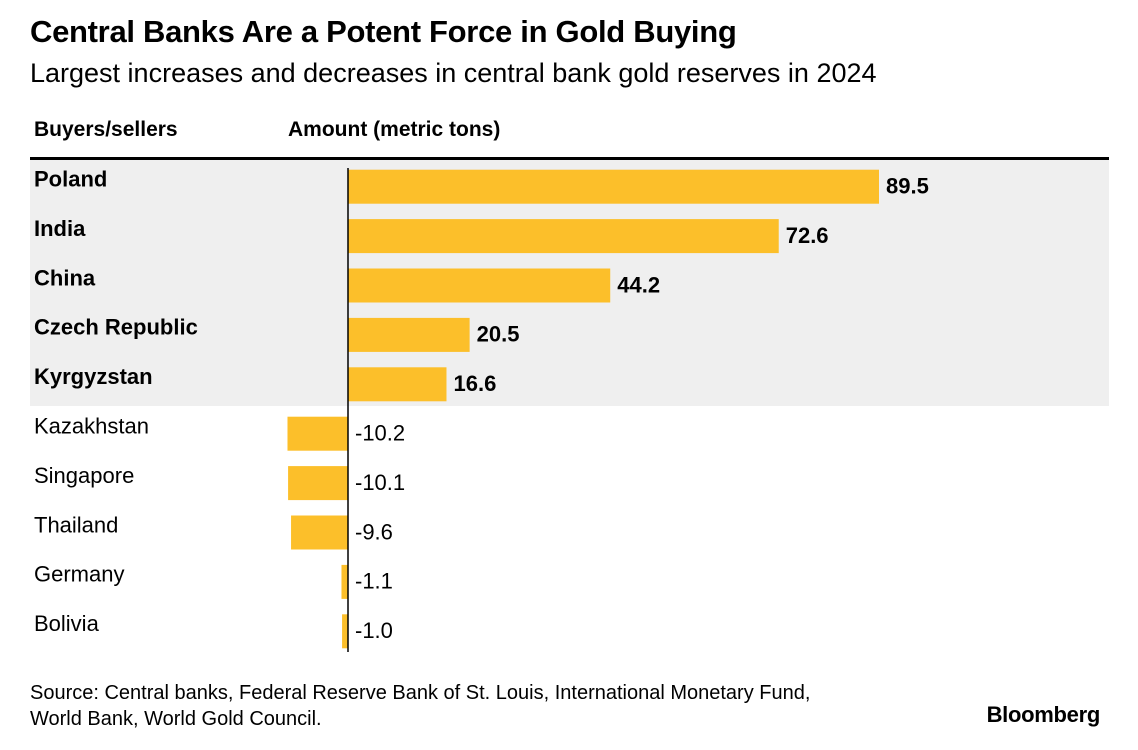 The height and width of the screenshot is (750, 1138). I want to click on bar-thailand, so click(319, 532).